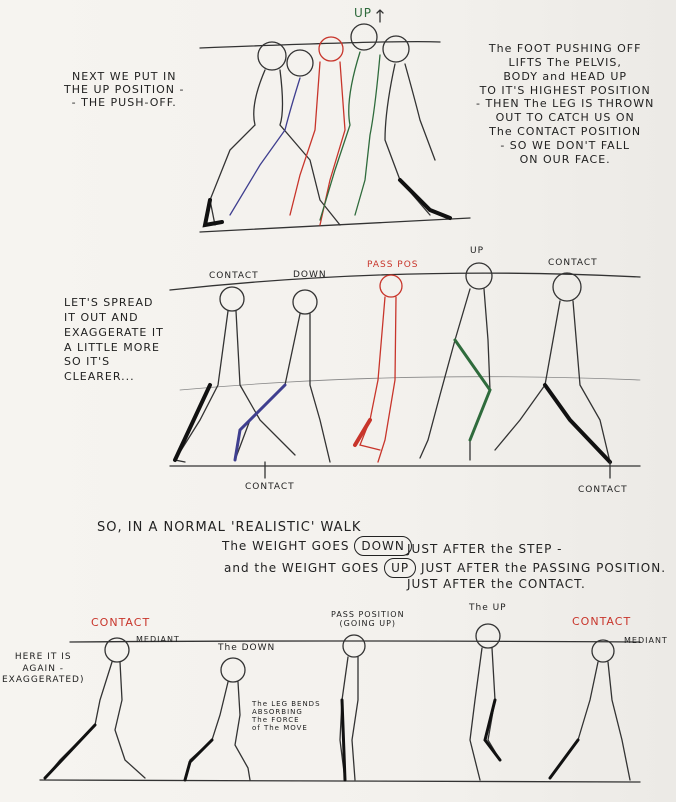  What do you see at coordinates (363, 13) in the screenshot?
I see `up-label: UP` at bounding box center [363, 13].